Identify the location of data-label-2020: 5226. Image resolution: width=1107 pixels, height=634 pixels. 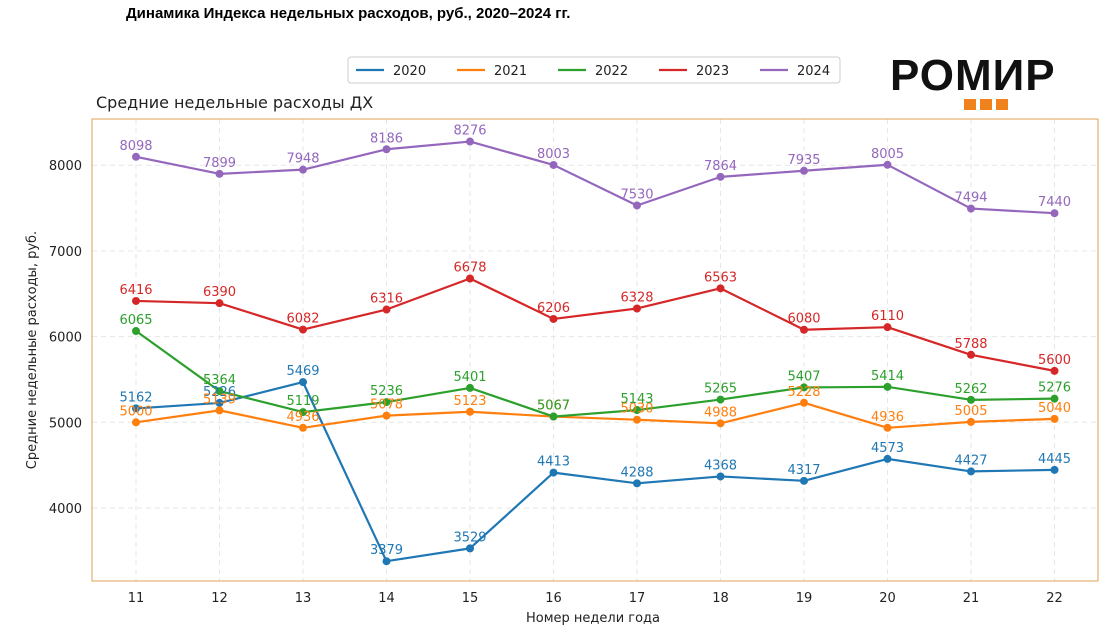
(219, 392).